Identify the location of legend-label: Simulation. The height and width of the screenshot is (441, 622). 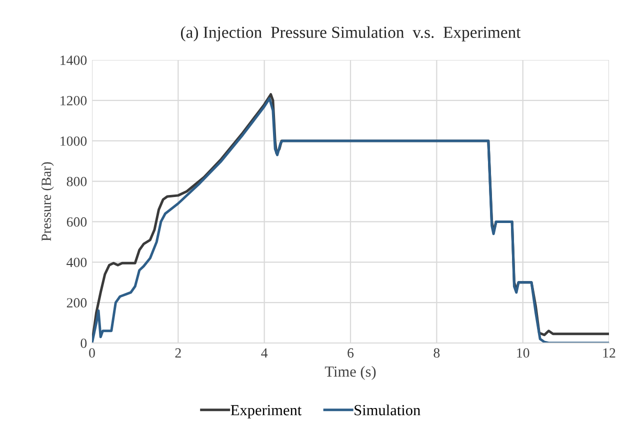
(387, 410).